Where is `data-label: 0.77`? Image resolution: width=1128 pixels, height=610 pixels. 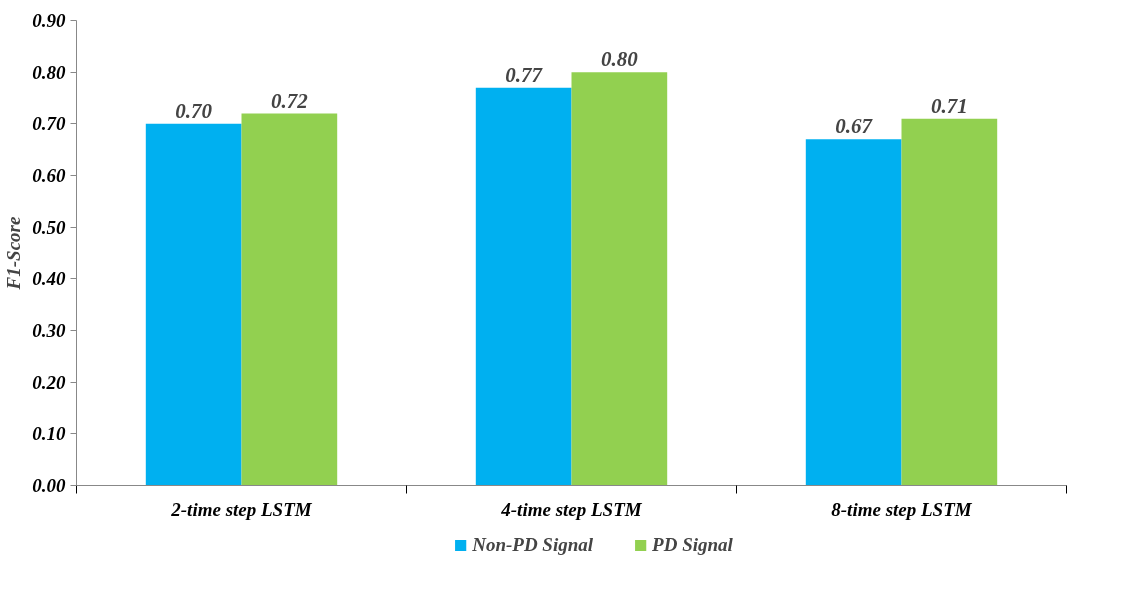
data-label: 0.77 is located at coordinates (524, 74).